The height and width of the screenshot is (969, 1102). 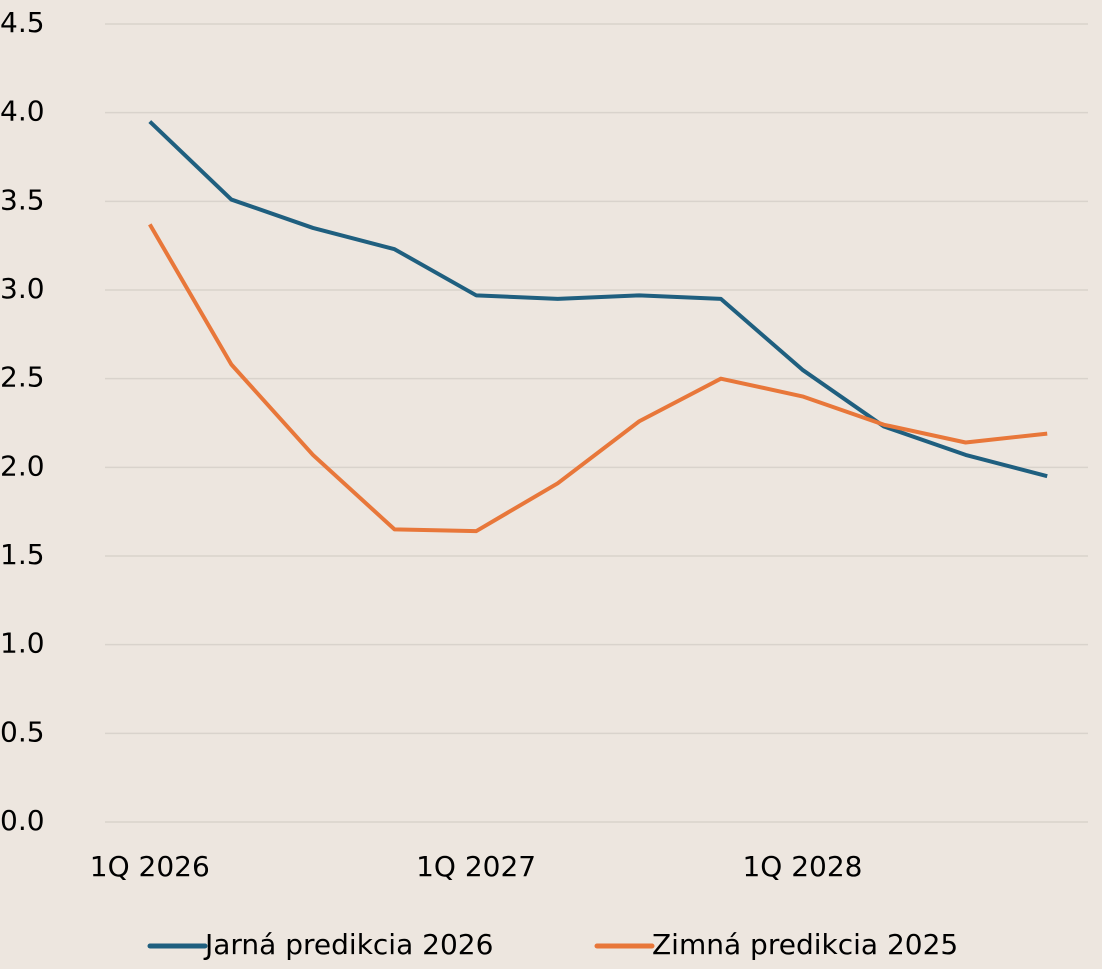 What do you see at coordinates (22, 111) in the screenshot?
I see `y-tick-label: 4.0` at bounding box center [22, 111].